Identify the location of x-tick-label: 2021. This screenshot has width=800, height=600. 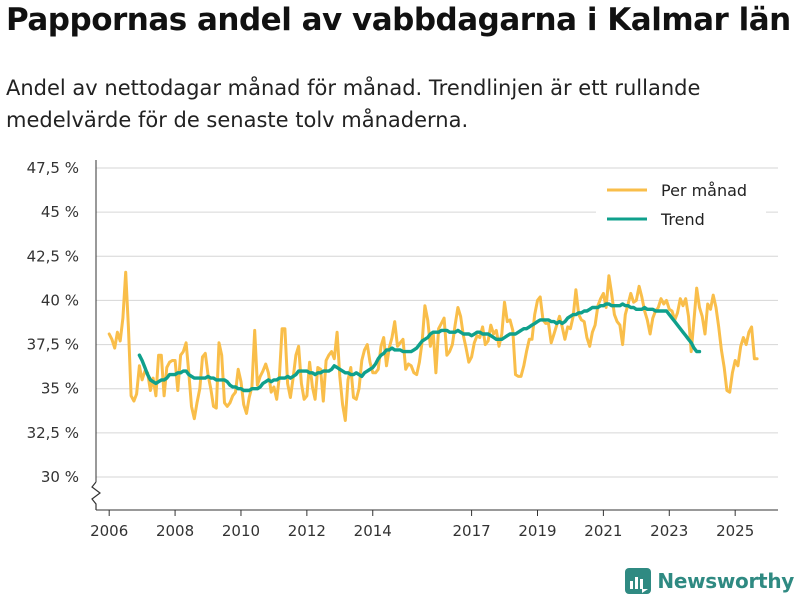
(603, 531).